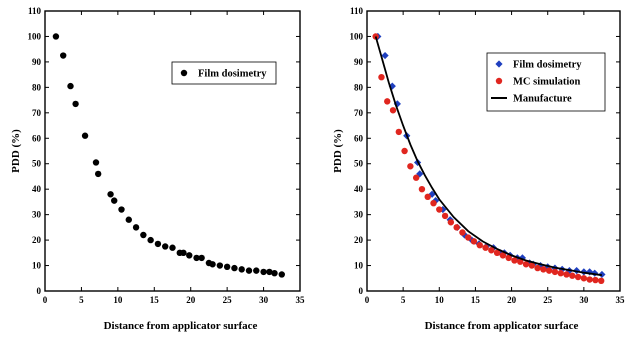  What do you see at coordinates (37, 266) in the screenshot?
I see `y-tick-label: 10` at bounding box center [37, 266].